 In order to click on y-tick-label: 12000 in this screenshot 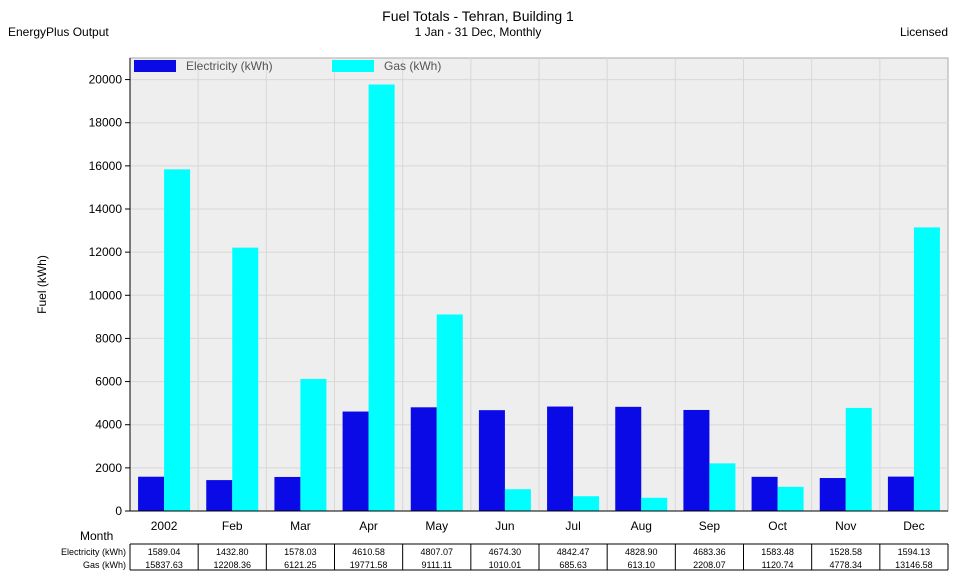, I will do `click(106, 252)`.